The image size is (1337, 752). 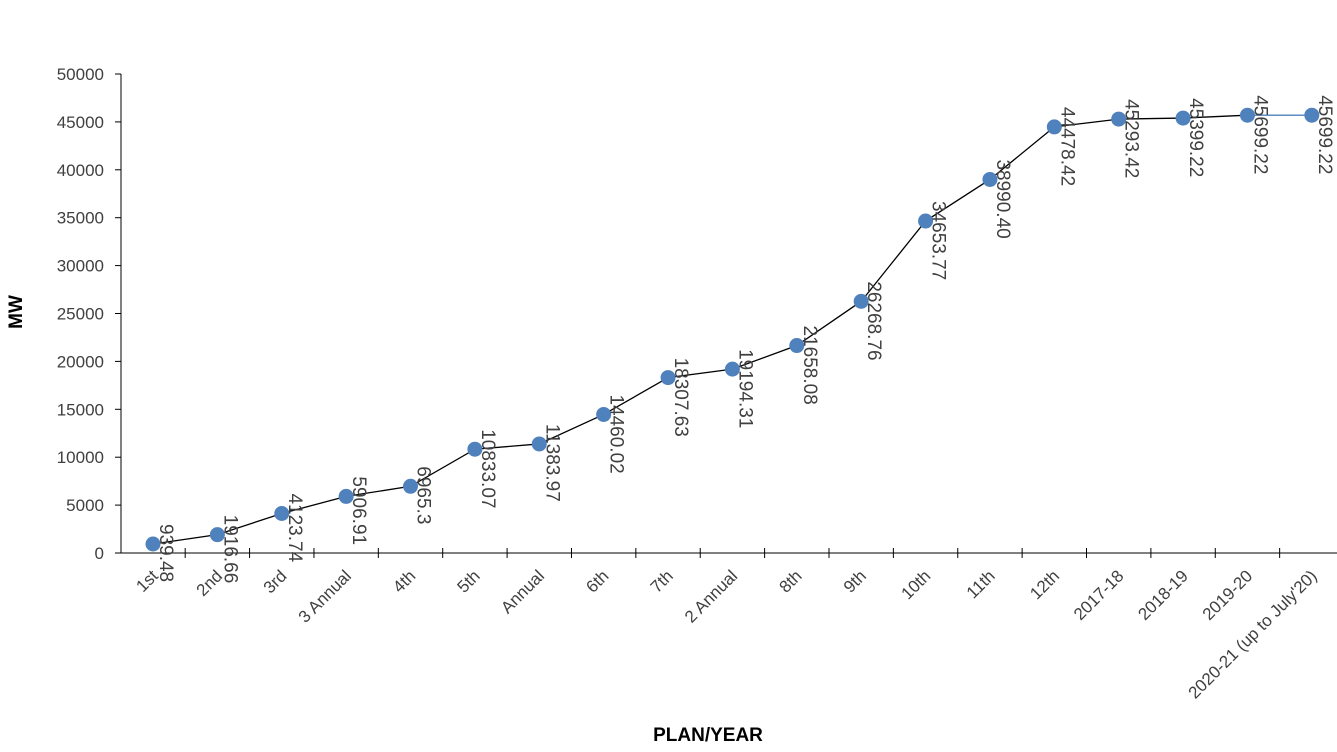 What do you see at coordinates (662, 581) in the screenshot?
I see `x-category-label: 7th` at bounding box center [662, 581].